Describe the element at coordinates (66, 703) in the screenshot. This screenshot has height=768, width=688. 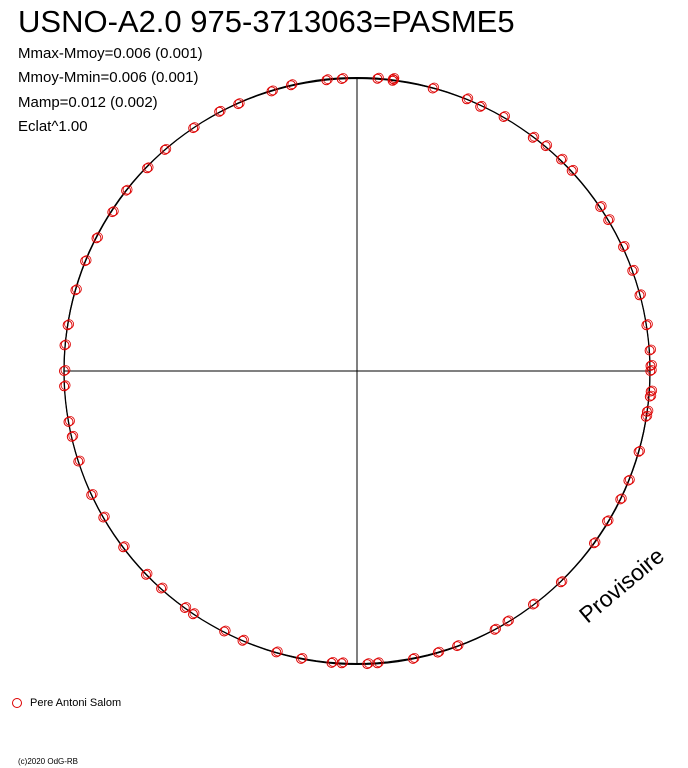
I see `legend: Pere Antoni Salom` at that location.